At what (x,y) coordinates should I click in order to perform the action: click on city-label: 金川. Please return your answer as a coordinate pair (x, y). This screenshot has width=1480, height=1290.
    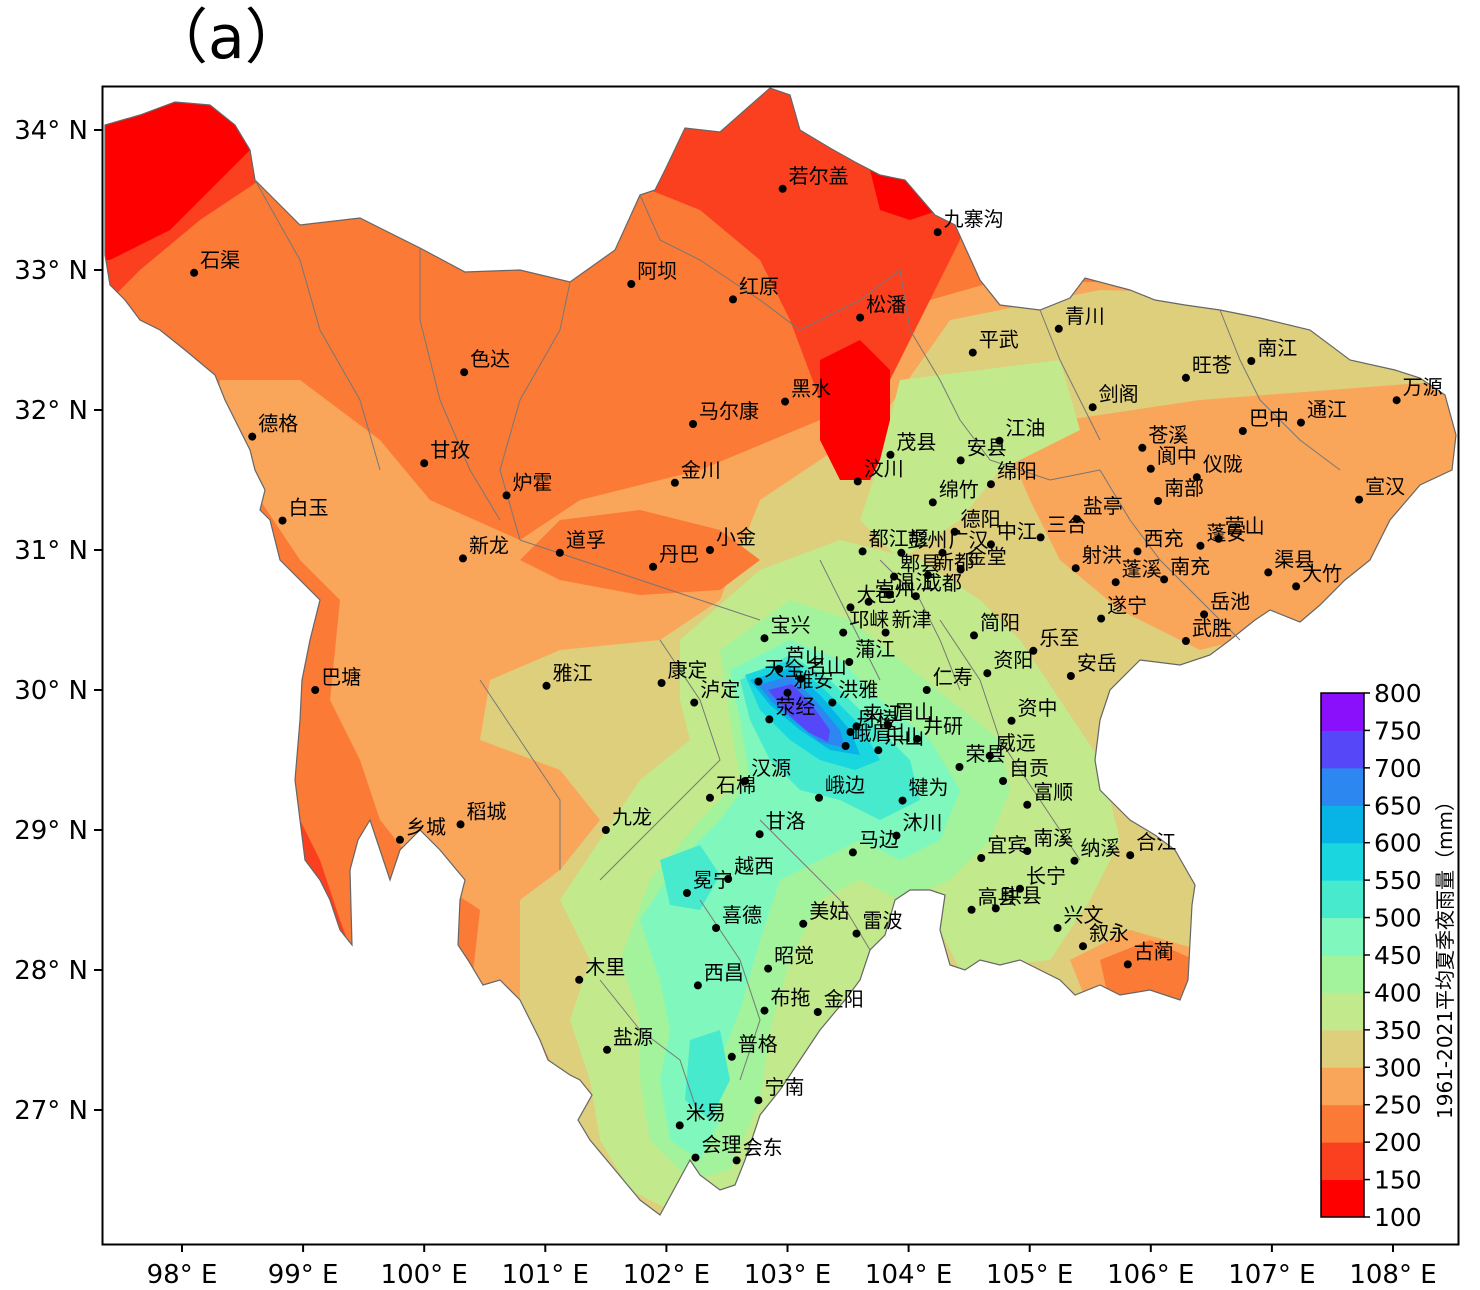
    Looking at the image, I should click on (701, 470).